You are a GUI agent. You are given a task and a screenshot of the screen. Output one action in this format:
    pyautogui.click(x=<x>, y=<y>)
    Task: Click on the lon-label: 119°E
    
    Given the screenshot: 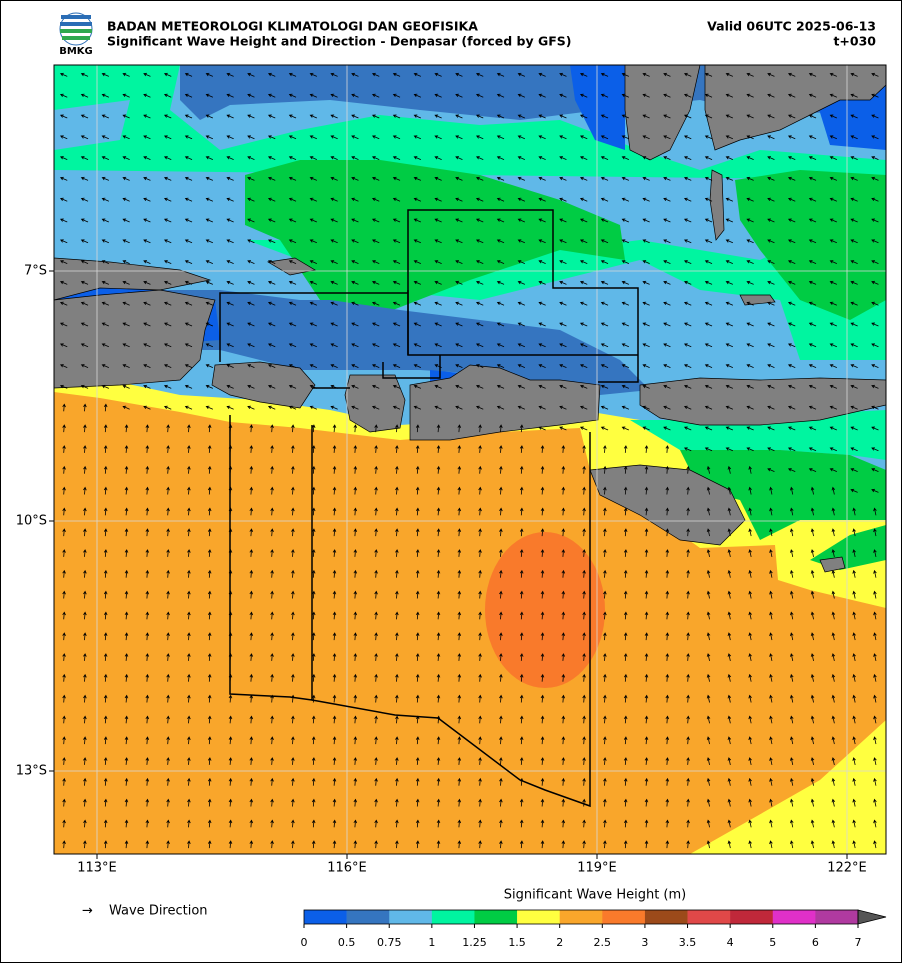 What is the action you would take?
    pyautogui.click(x=597, y=868)
    